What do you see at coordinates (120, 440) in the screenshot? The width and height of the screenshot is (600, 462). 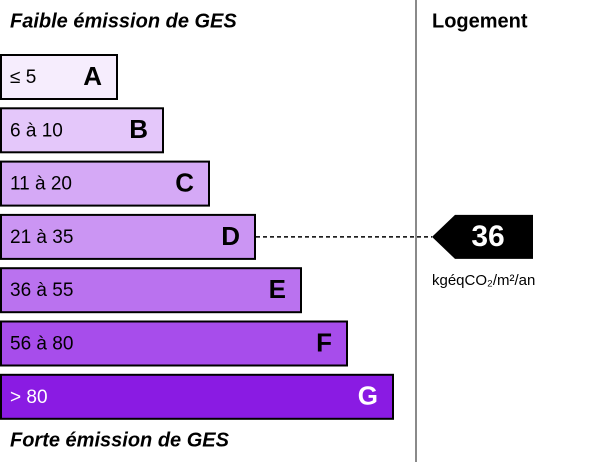 I see `bottom-label: Forte émission de GES` at bounding box center [120, 440].